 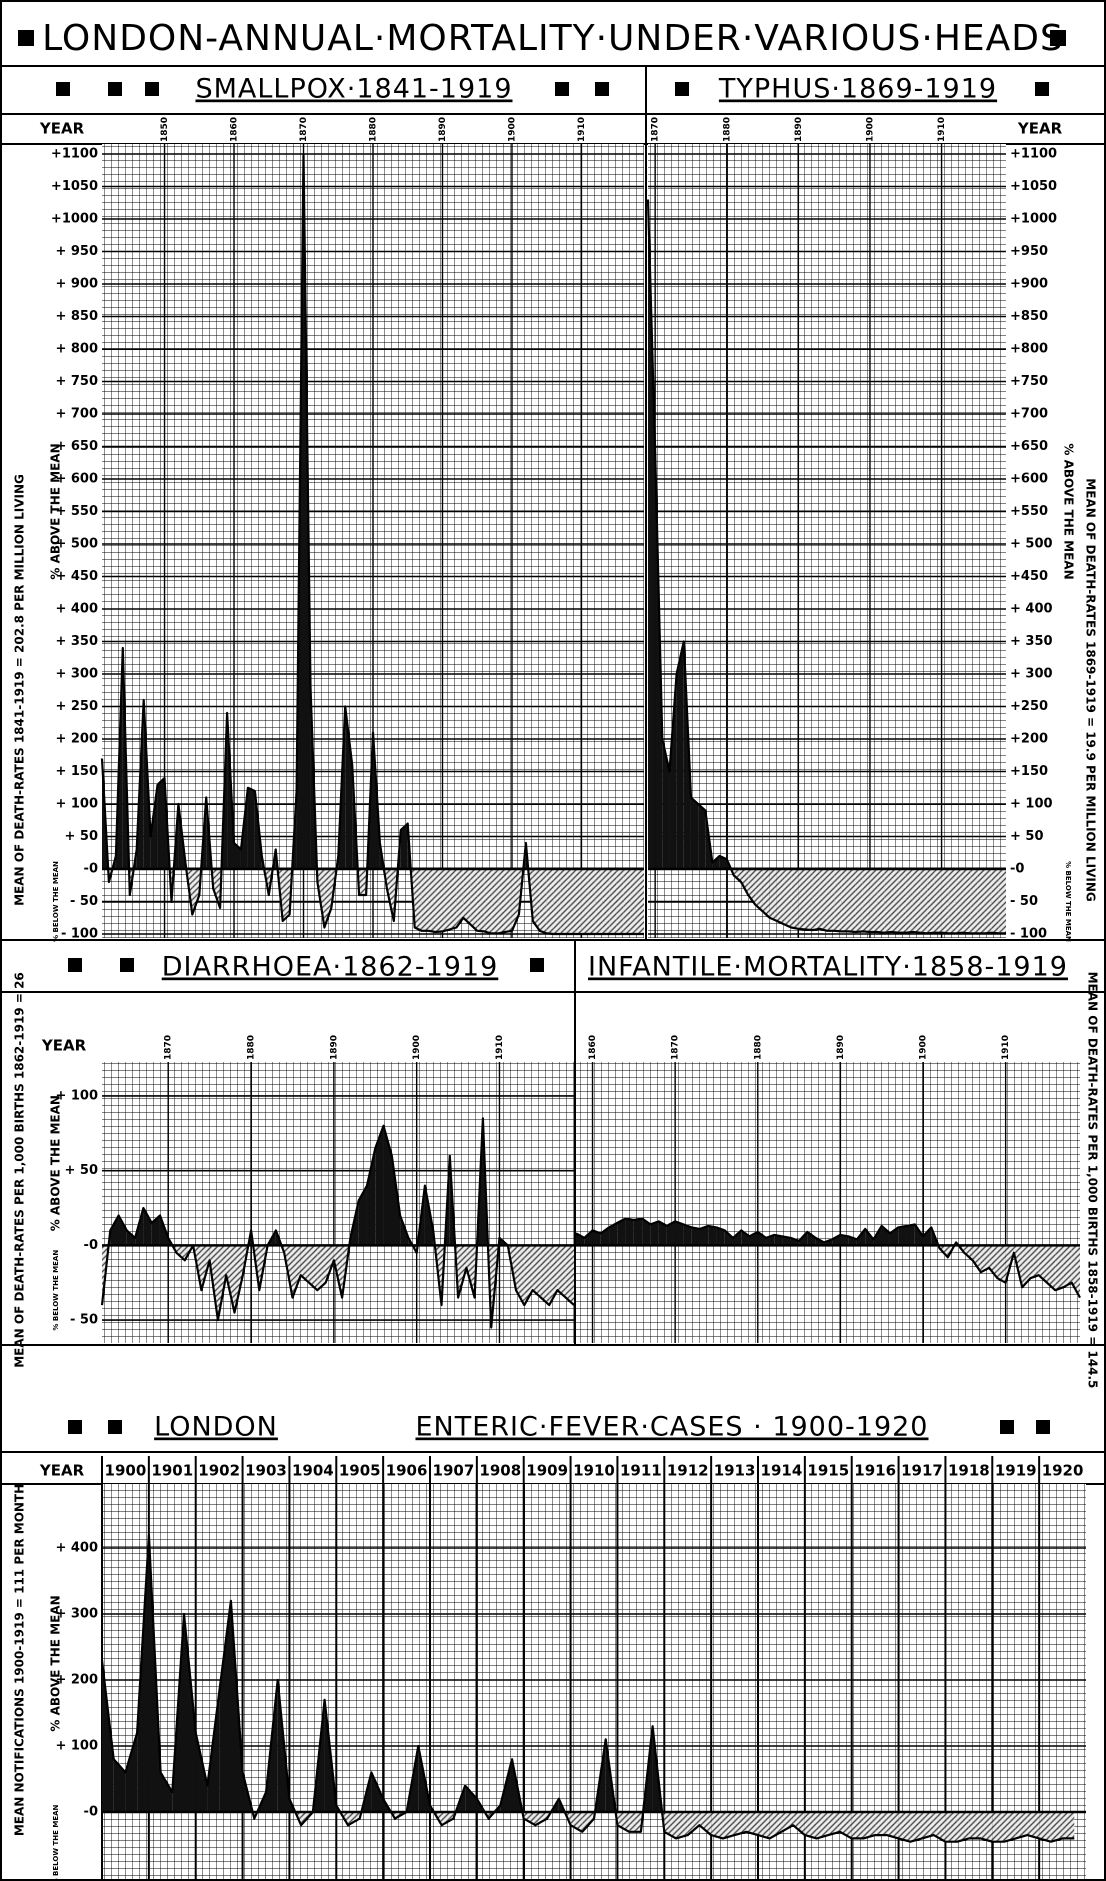 What do you see at coordinates (76, 739) in the screenshot?
I see `y-tick-label: + 200` at bounding box center [76, 739].